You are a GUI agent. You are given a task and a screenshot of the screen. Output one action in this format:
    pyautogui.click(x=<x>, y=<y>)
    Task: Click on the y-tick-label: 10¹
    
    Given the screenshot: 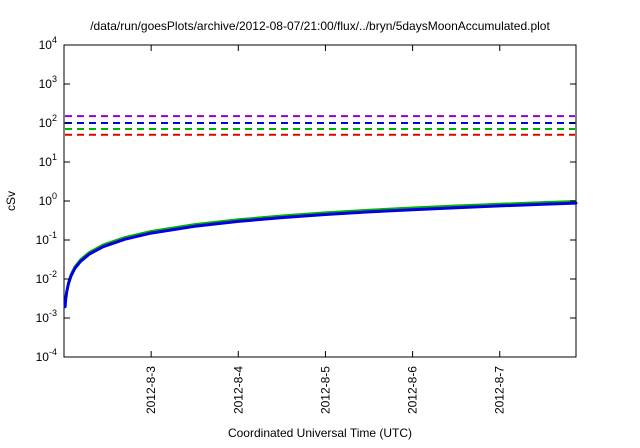 What is the action you would take?
    pyautogui.click(x=48, y=160)
    